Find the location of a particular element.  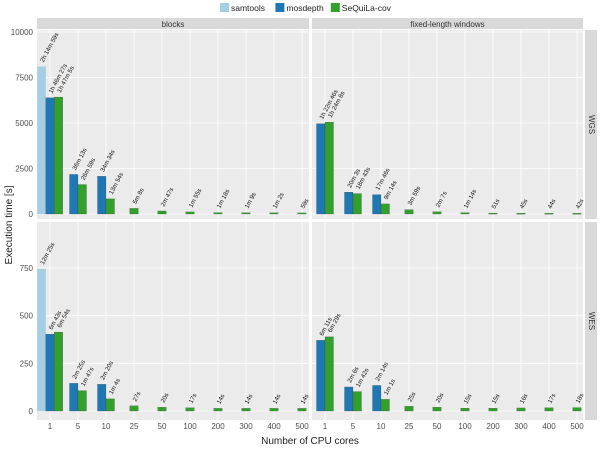

x-axis-title: Number of CPU cores is located at coordinates (310, 441).